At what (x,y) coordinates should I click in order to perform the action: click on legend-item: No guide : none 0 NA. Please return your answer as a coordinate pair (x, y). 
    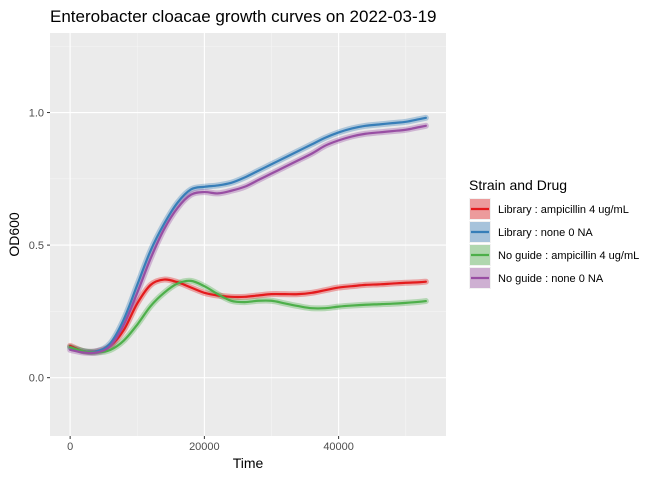
    Looking at the image, I should click on (536, 278).